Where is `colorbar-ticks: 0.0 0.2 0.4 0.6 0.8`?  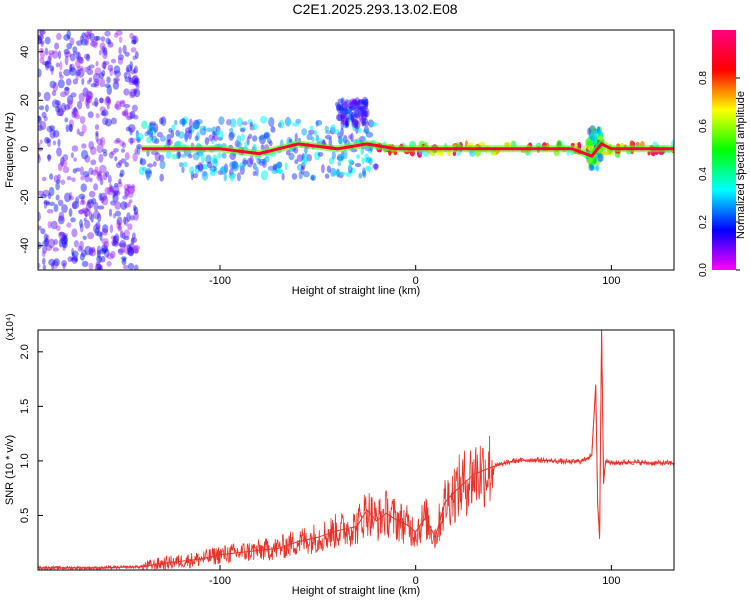
colorbar-ticks: 0.0 0.2 0.4 0.6 0.8 is located at coordinates (719, 174).